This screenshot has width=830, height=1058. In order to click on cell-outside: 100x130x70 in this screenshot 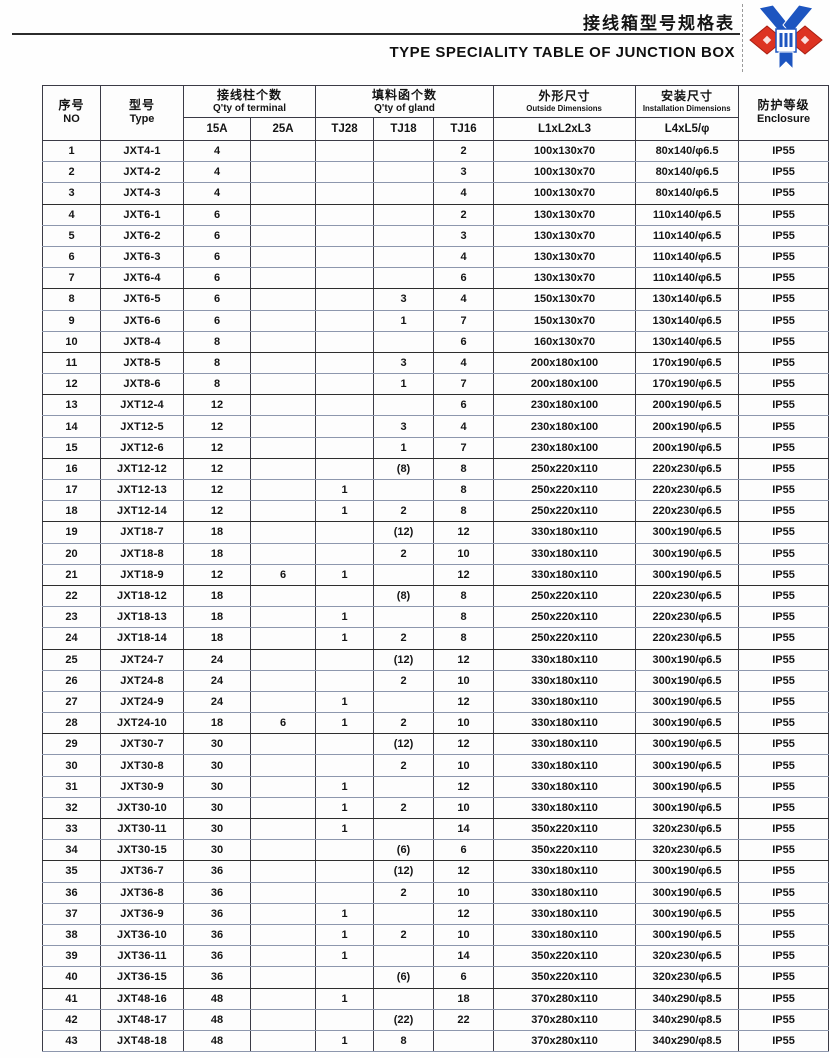, I will do `click(565, 172)`.